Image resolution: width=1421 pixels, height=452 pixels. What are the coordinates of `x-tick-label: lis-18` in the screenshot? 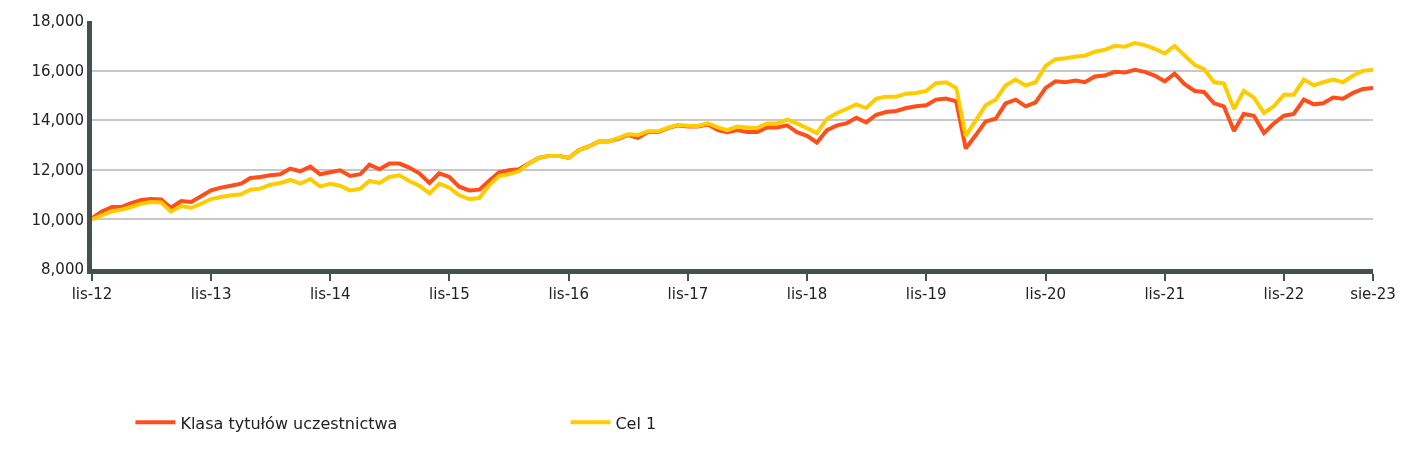 It's located at (807, 294).